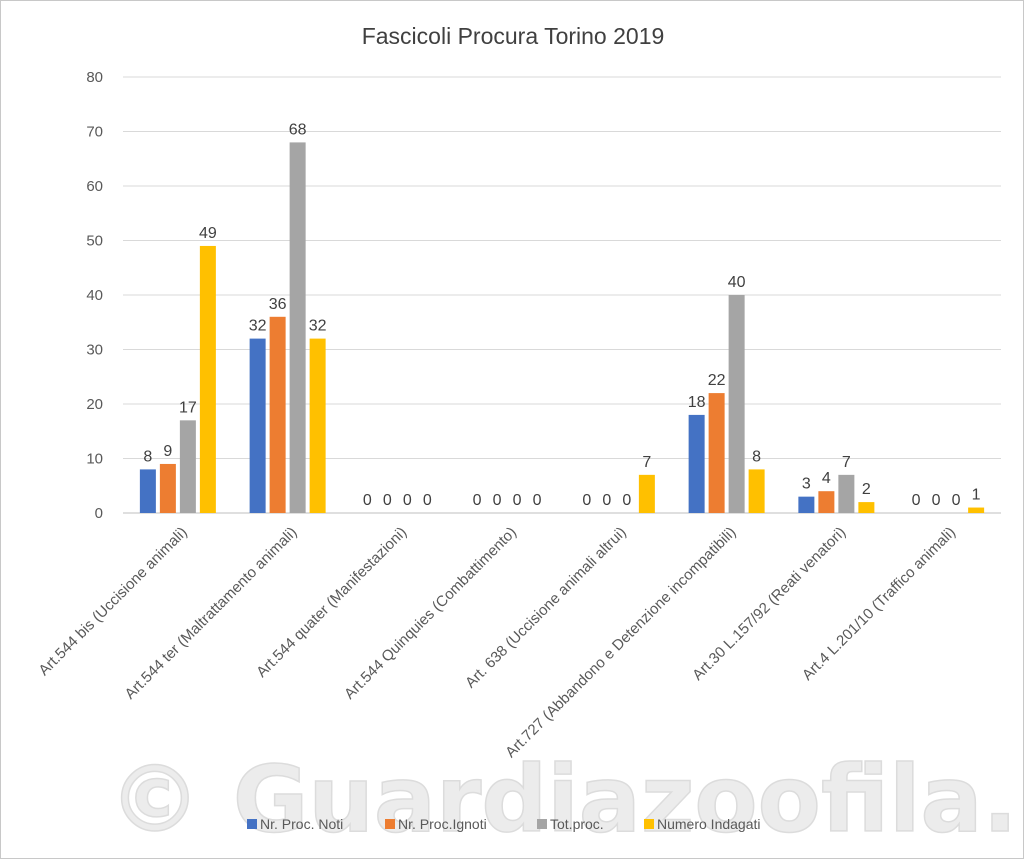  I want to click on x-tick-label: Art.544 ter (Maltrattamento animali), so click(211, 613).